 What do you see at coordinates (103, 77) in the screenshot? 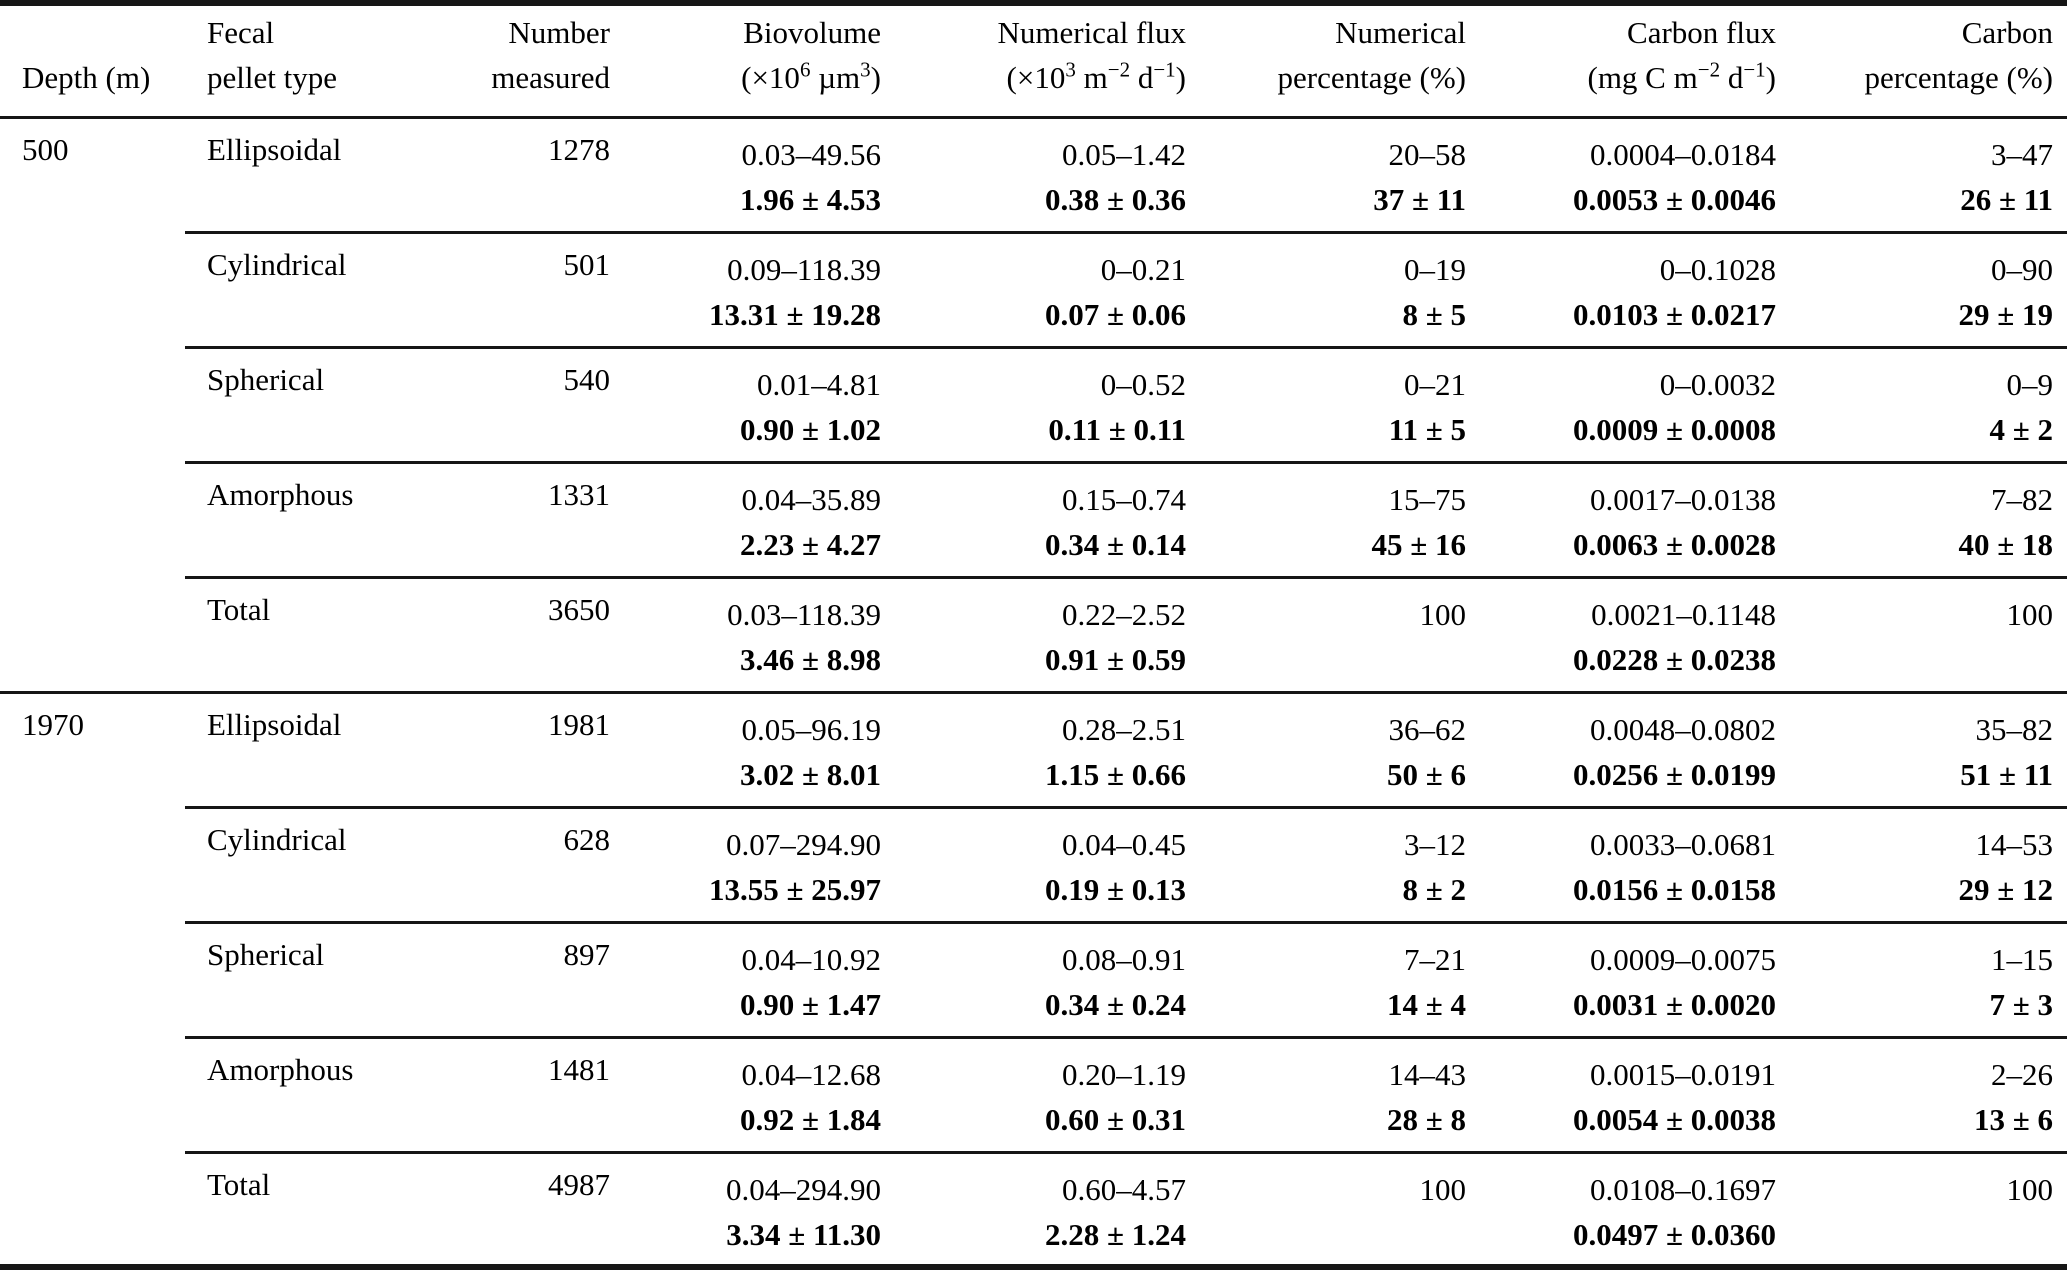
I see `header-line: Depth (m)` at bounding box center [103, 77].